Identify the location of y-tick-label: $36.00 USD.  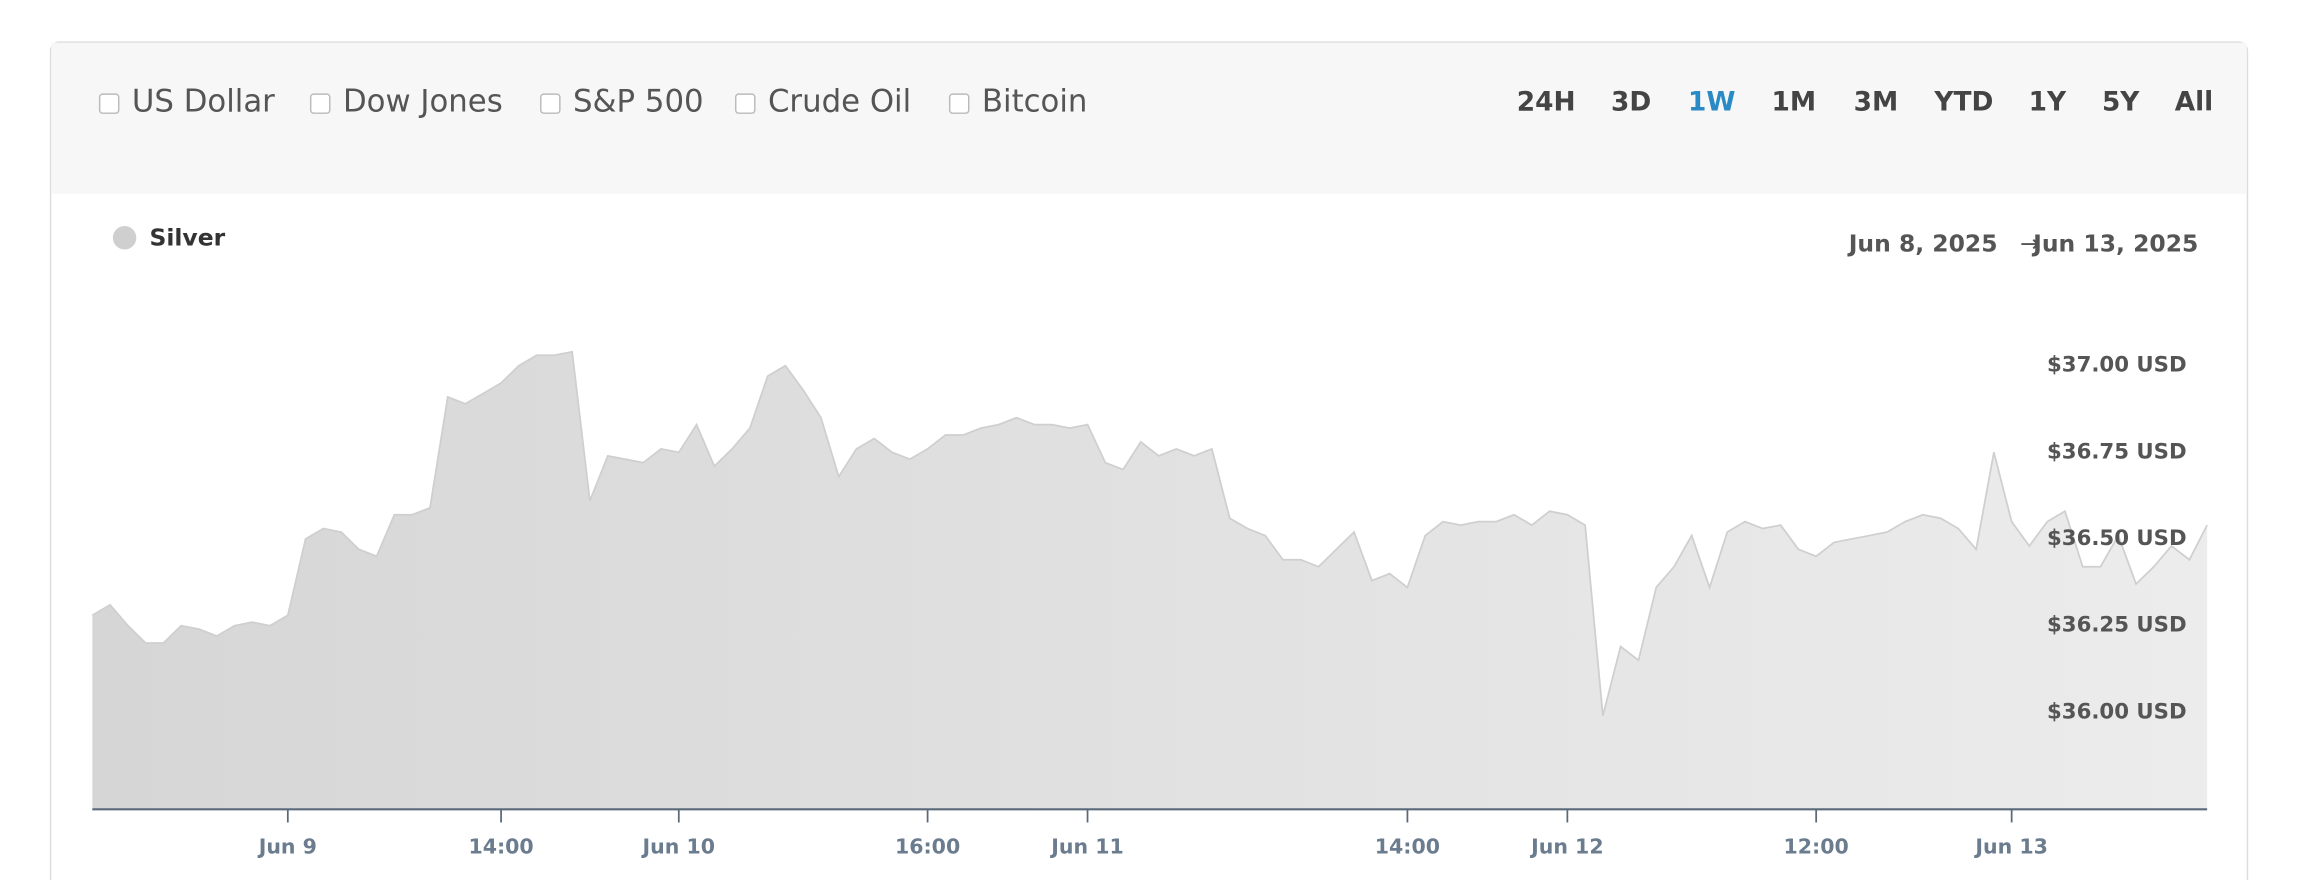
(2117, 711).